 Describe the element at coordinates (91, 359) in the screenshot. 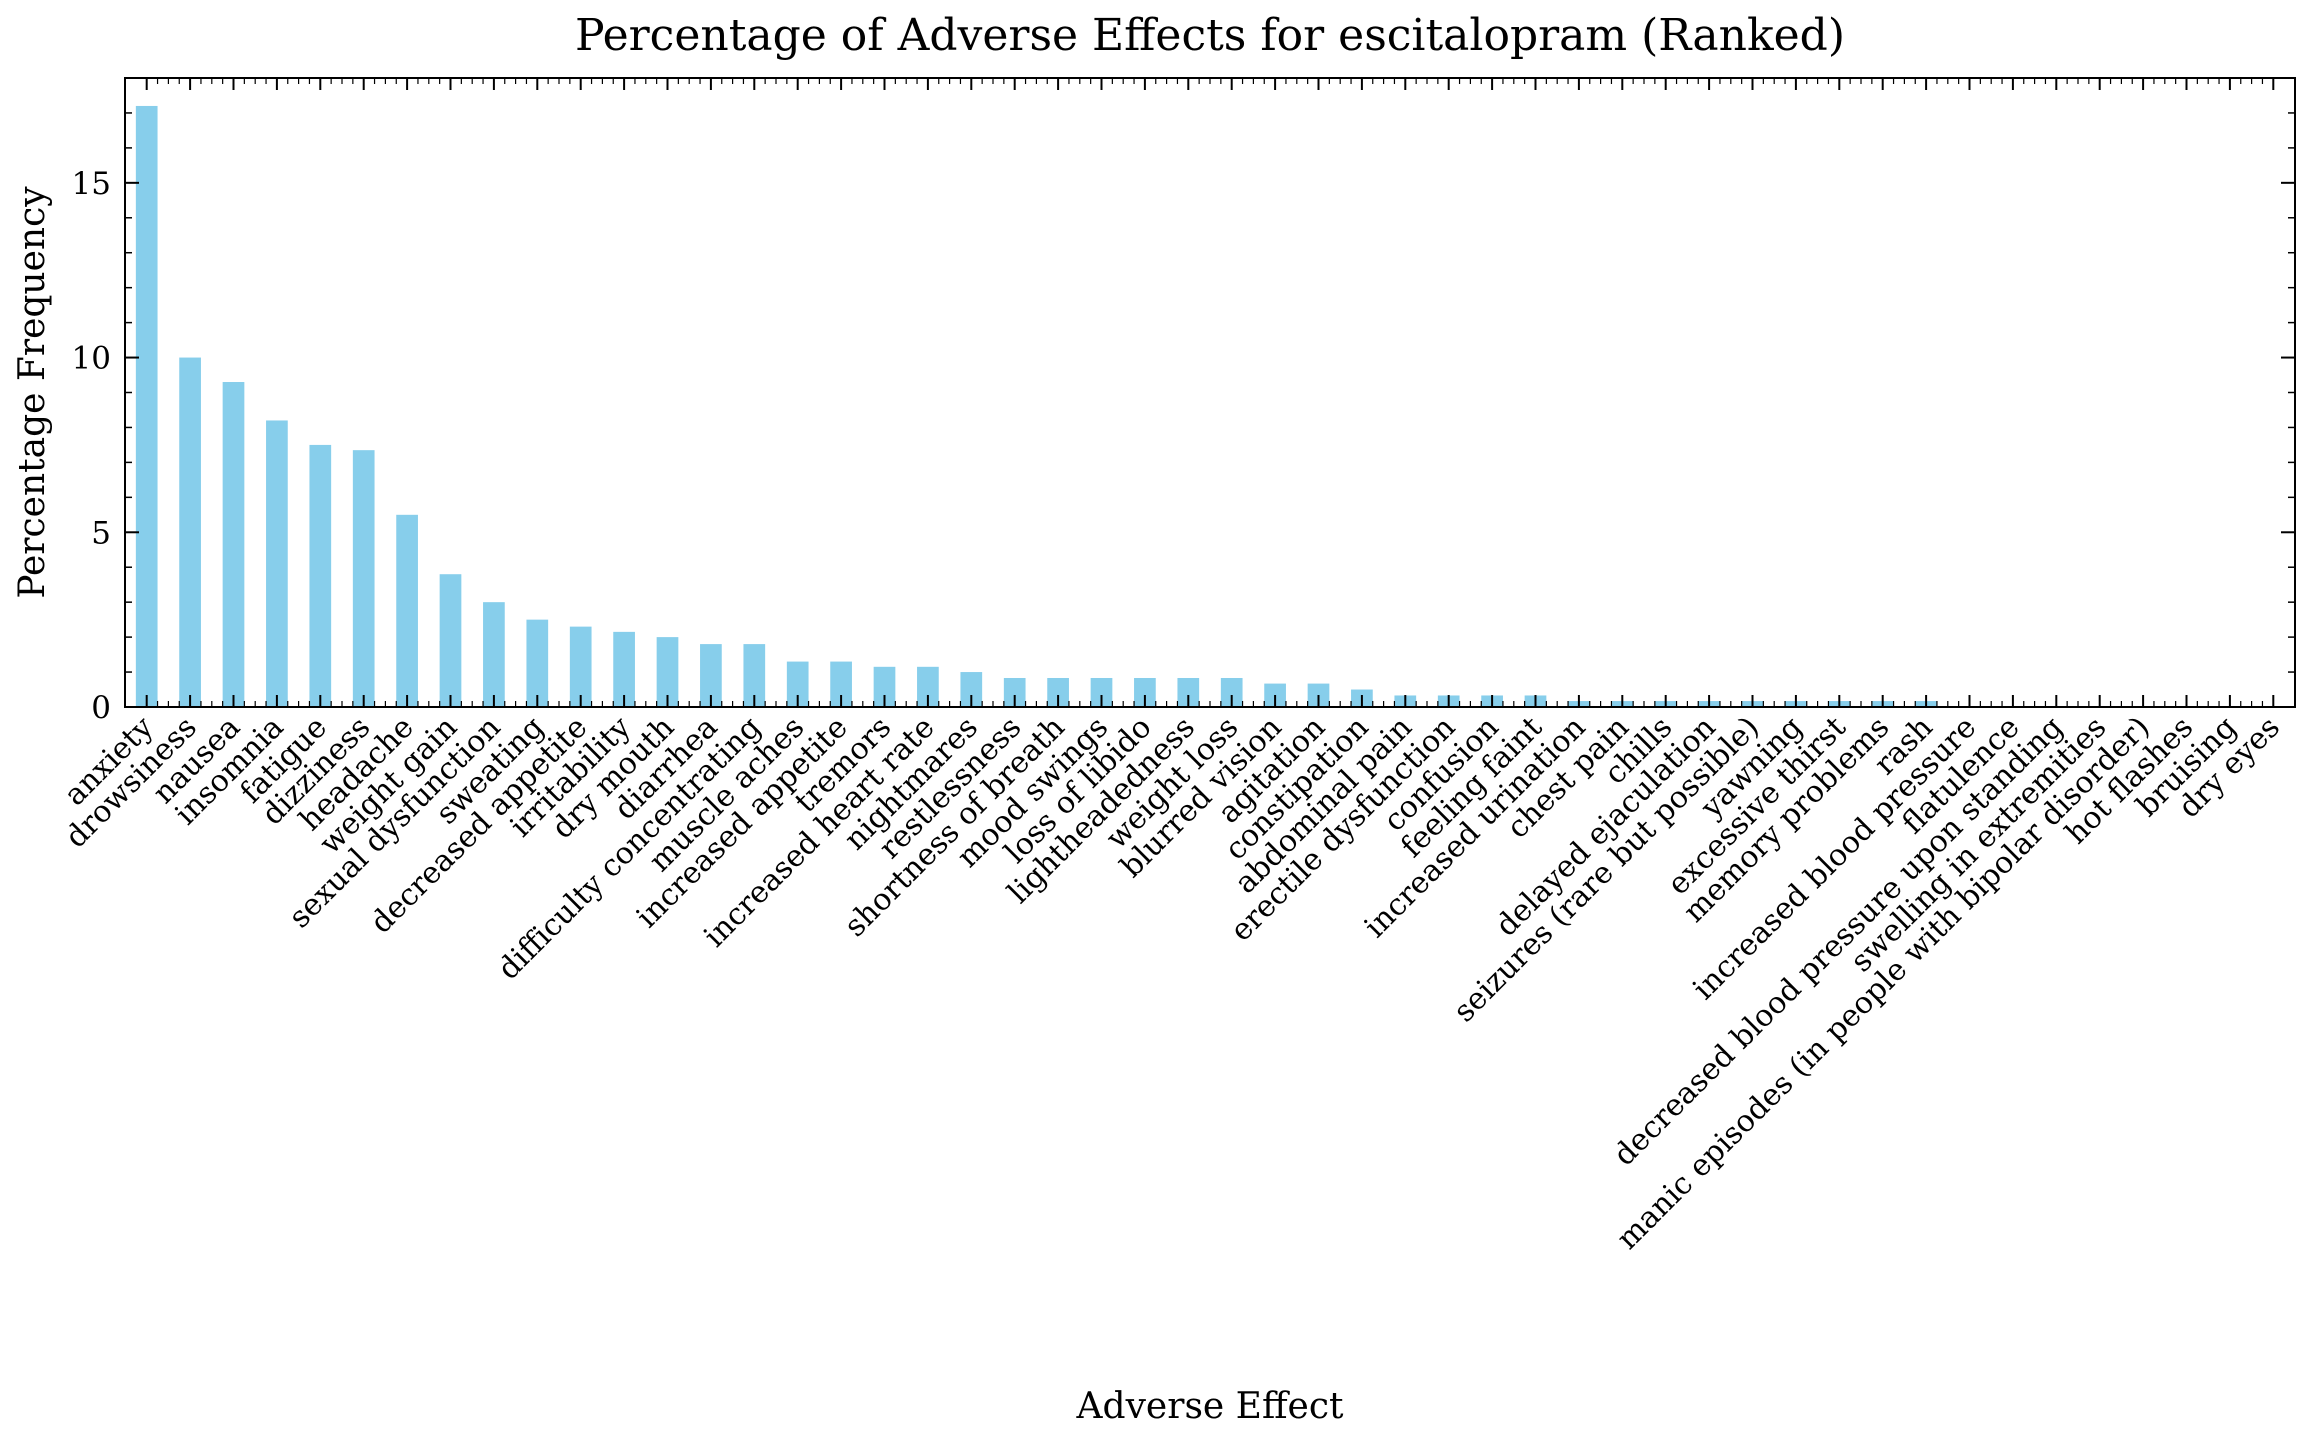

I see `y-tick-label: 10` at that location.